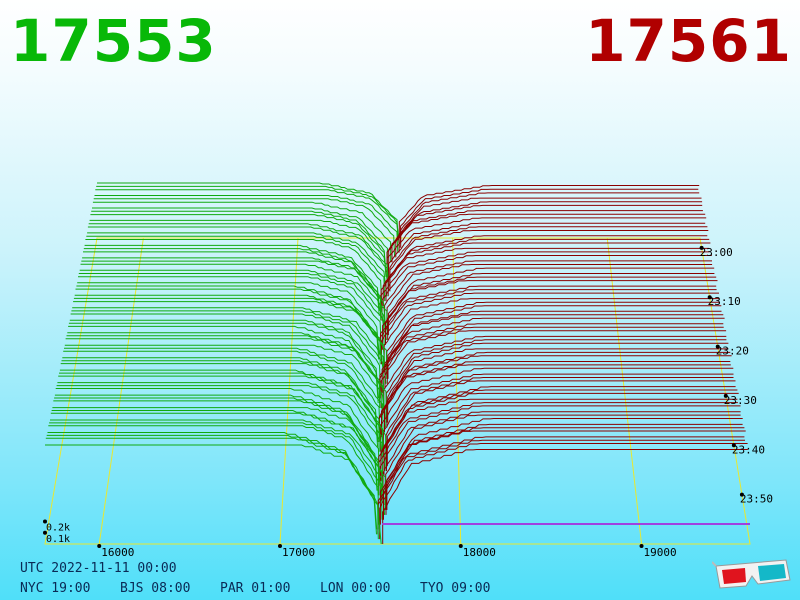 This screenshot has height=600, width=800. Describe the element at coordinates (155, 588) in the screenshot. I see `zone-bjs: BJS 08:00` at that location.